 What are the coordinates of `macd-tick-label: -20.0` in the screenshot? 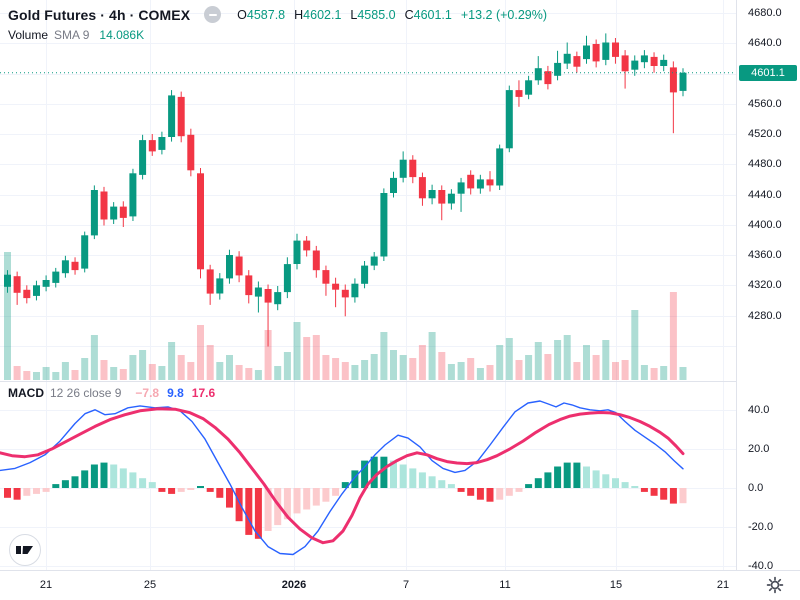 It's located at (761, 527).